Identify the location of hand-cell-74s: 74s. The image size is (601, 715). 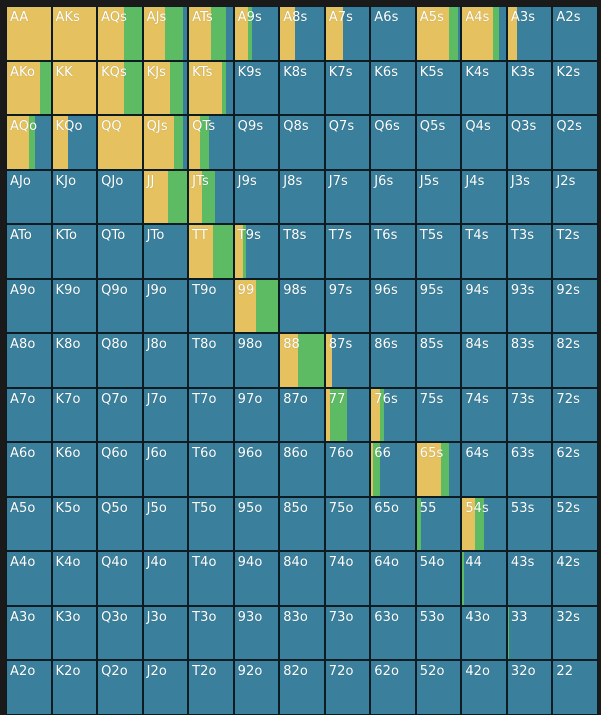
(484, 414).